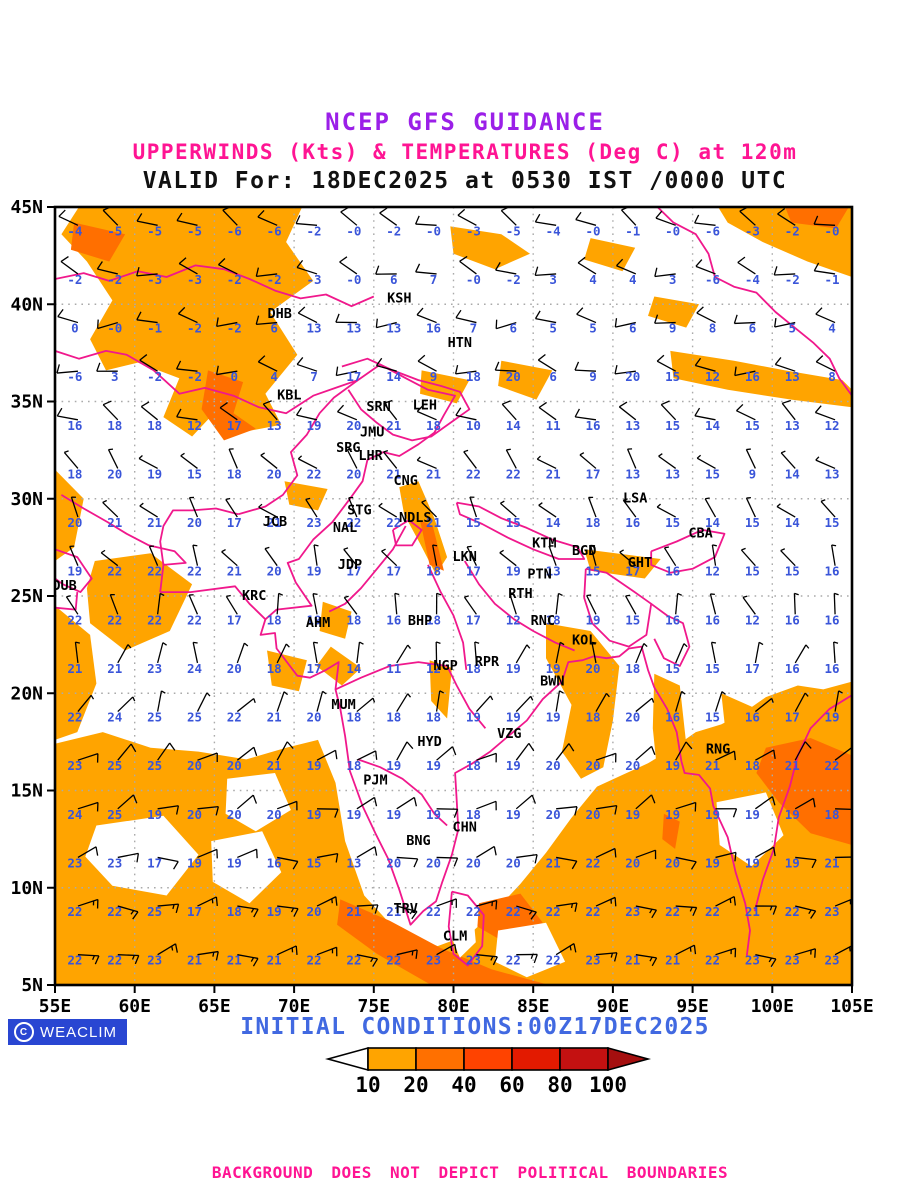 This screenshot has width=900, height=1200. Describe the element at coordinates (543, 621) in the screenshot. I see `station-label-rnc: RNC` at that location.